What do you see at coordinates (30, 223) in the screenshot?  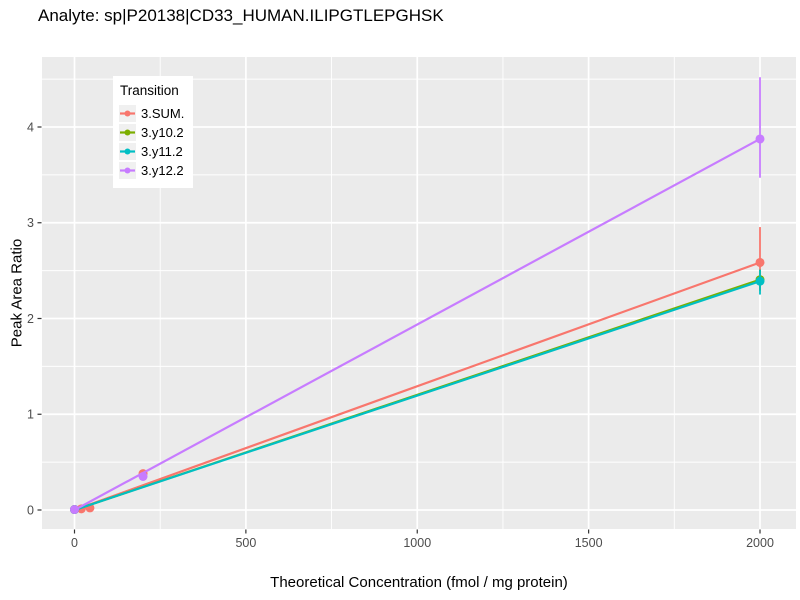 I see `y-tick-label: 3` at bounding box center [30, 223].